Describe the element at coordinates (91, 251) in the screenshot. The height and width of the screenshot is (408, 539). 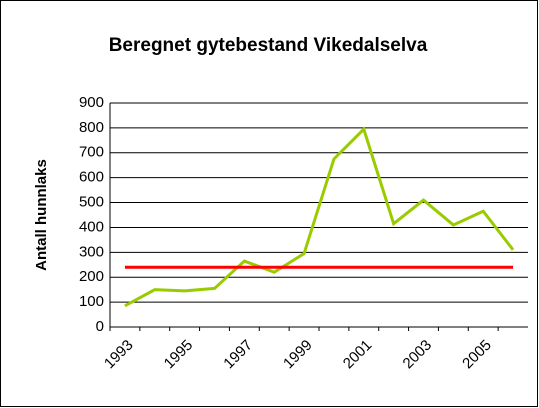
I see `y-tick-label: 300` at that location.